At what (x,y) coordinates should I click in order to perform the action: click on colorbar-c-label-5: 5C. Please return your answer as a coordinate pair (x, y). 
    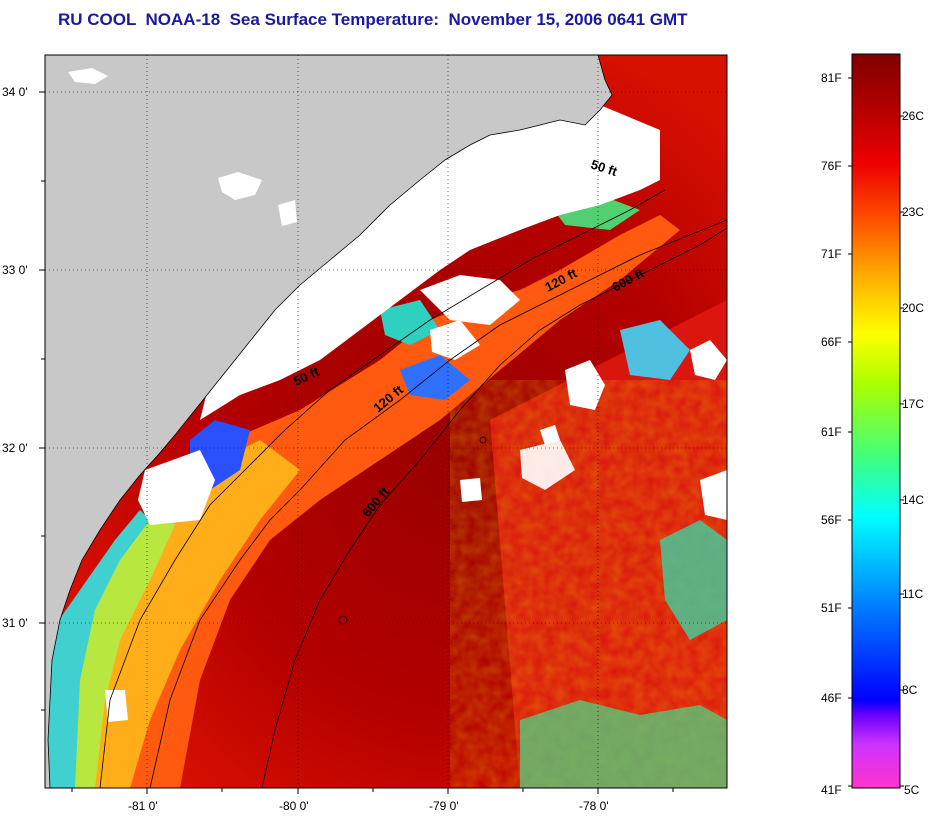
    Looking at the image, I should click on (912, 790).